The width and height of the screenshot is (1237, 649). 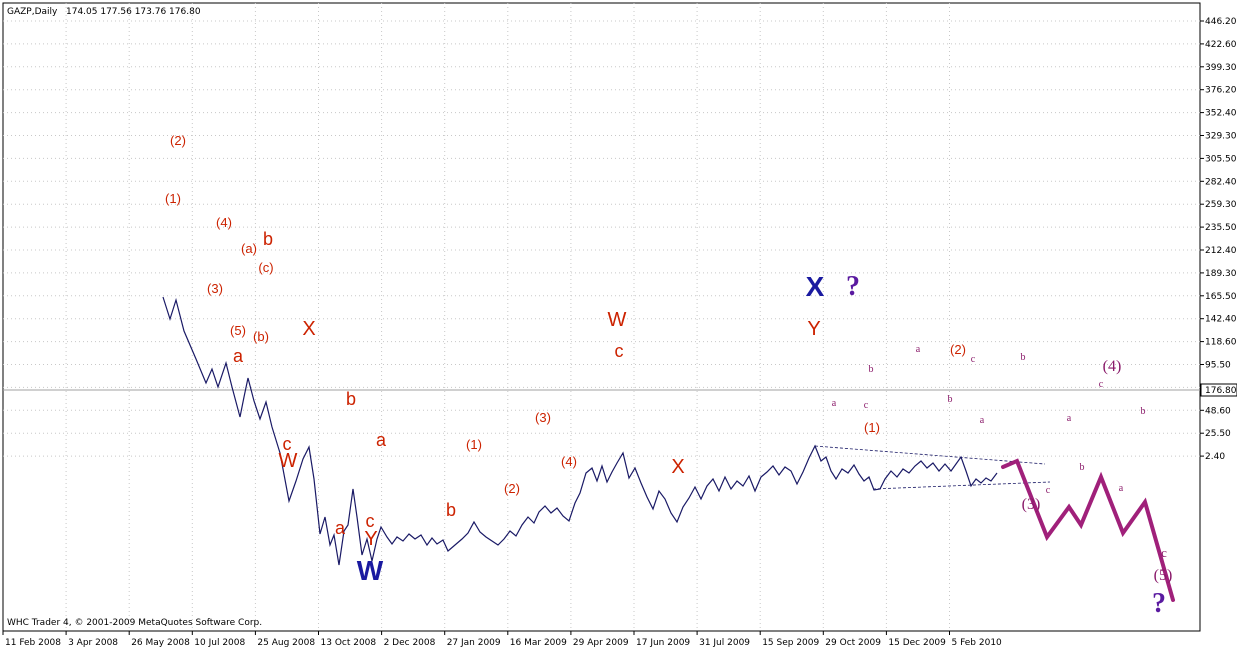 I want to click on x-tick-label: 27 Jan 2009, so click(x=474, y=643).